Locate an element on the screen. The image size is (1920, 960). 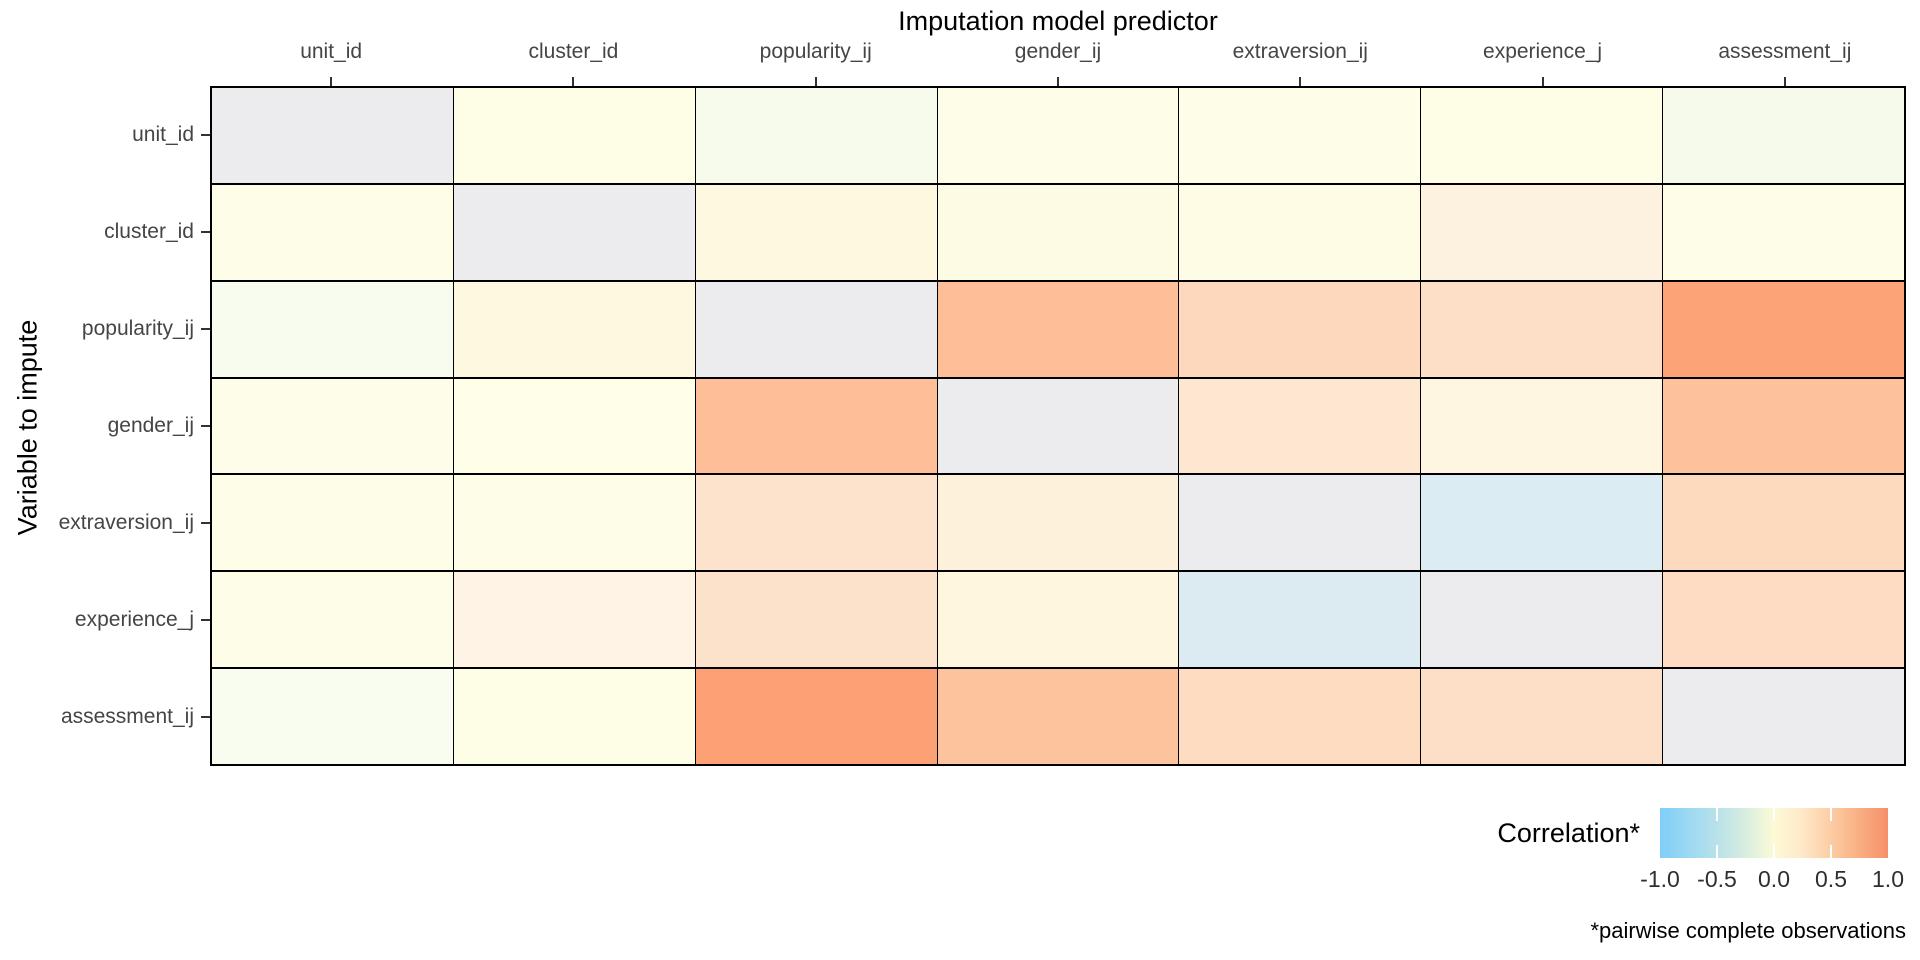
heatmap-cell-assessment_ij-x-popularity_ij is located at coordinates (816, 716).